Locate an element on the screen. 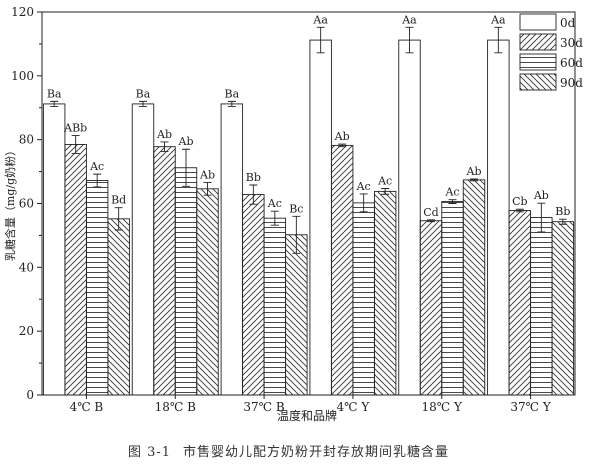 The image size is (589, 464). legend-swatch-90d is located at coordinates (538, 82).